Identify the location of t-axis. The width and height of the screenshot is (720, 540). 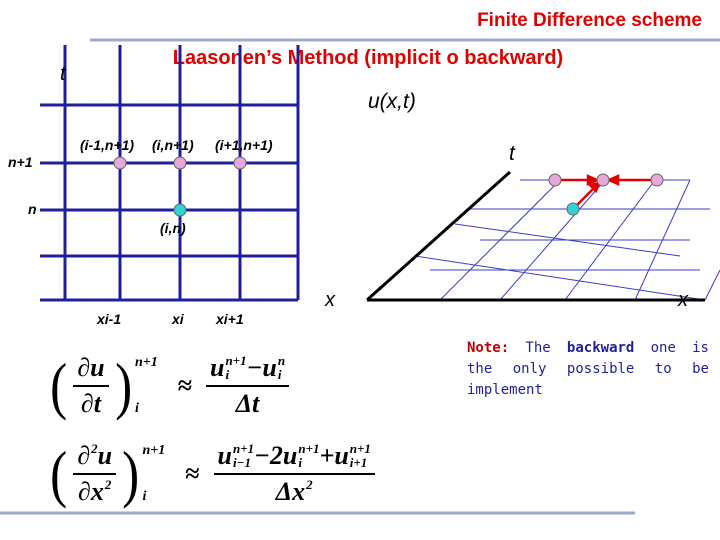
(438, 236).